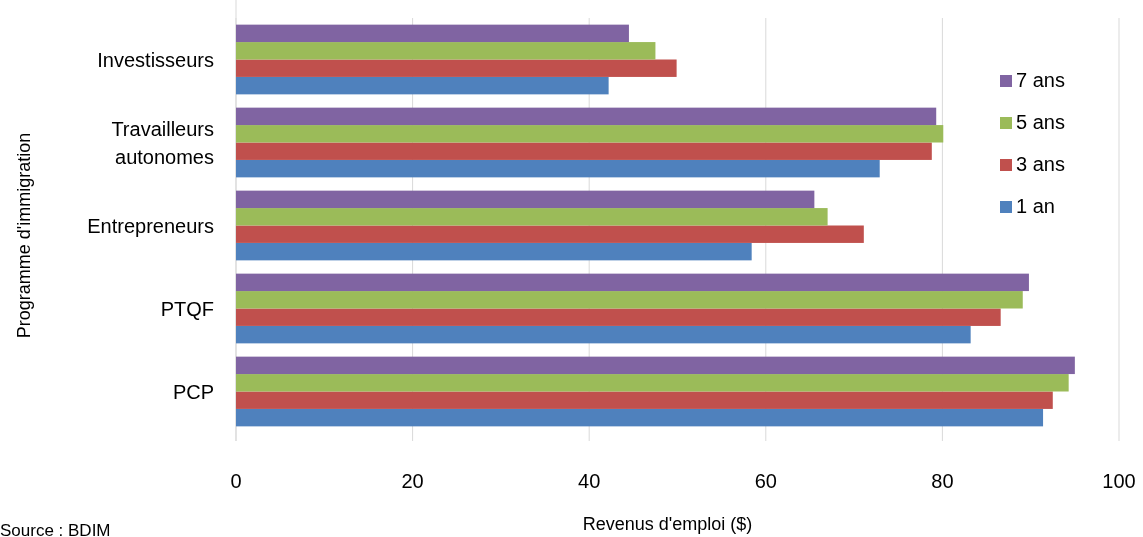 The width and height of the screenshot is (1143, 537). Describe the element at coordinates (24, 235) in the screenshot. I see `y-axis-title: Programme d'immigration` at that location.